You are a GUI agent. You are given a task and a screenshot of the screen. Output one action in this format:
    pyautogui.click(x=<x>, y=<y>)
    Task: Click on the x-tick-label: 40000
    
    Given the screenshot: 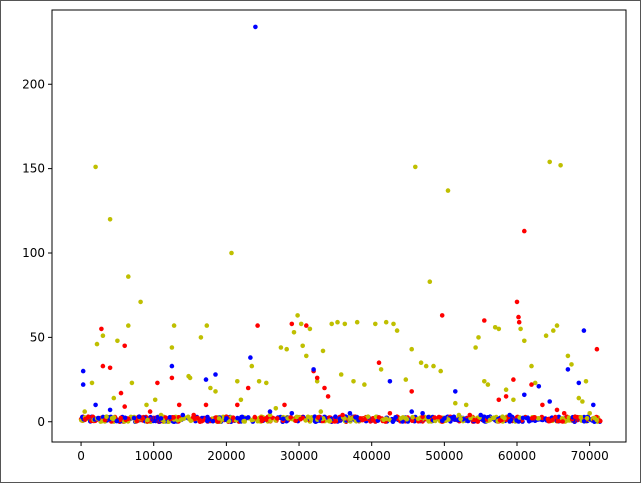 What is the action you would take?
    pyautogui.click(x=372, y=456)
    